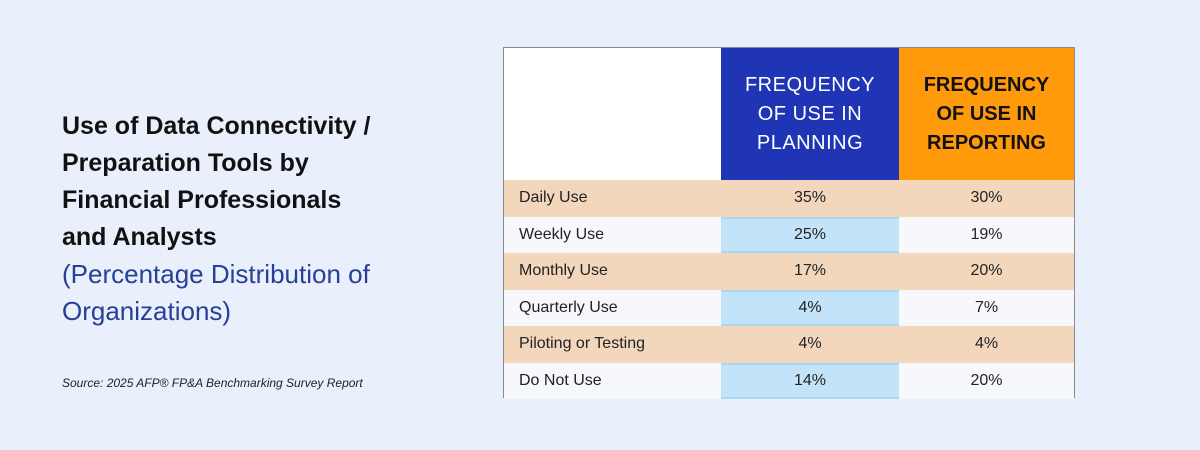 Image resolution: width=1200 pixels, height=450 pixels. What do you see at coordinates (810, 142) in the screenshot?
I see `header-line: PLANNING` at bounding box center [810, 142].